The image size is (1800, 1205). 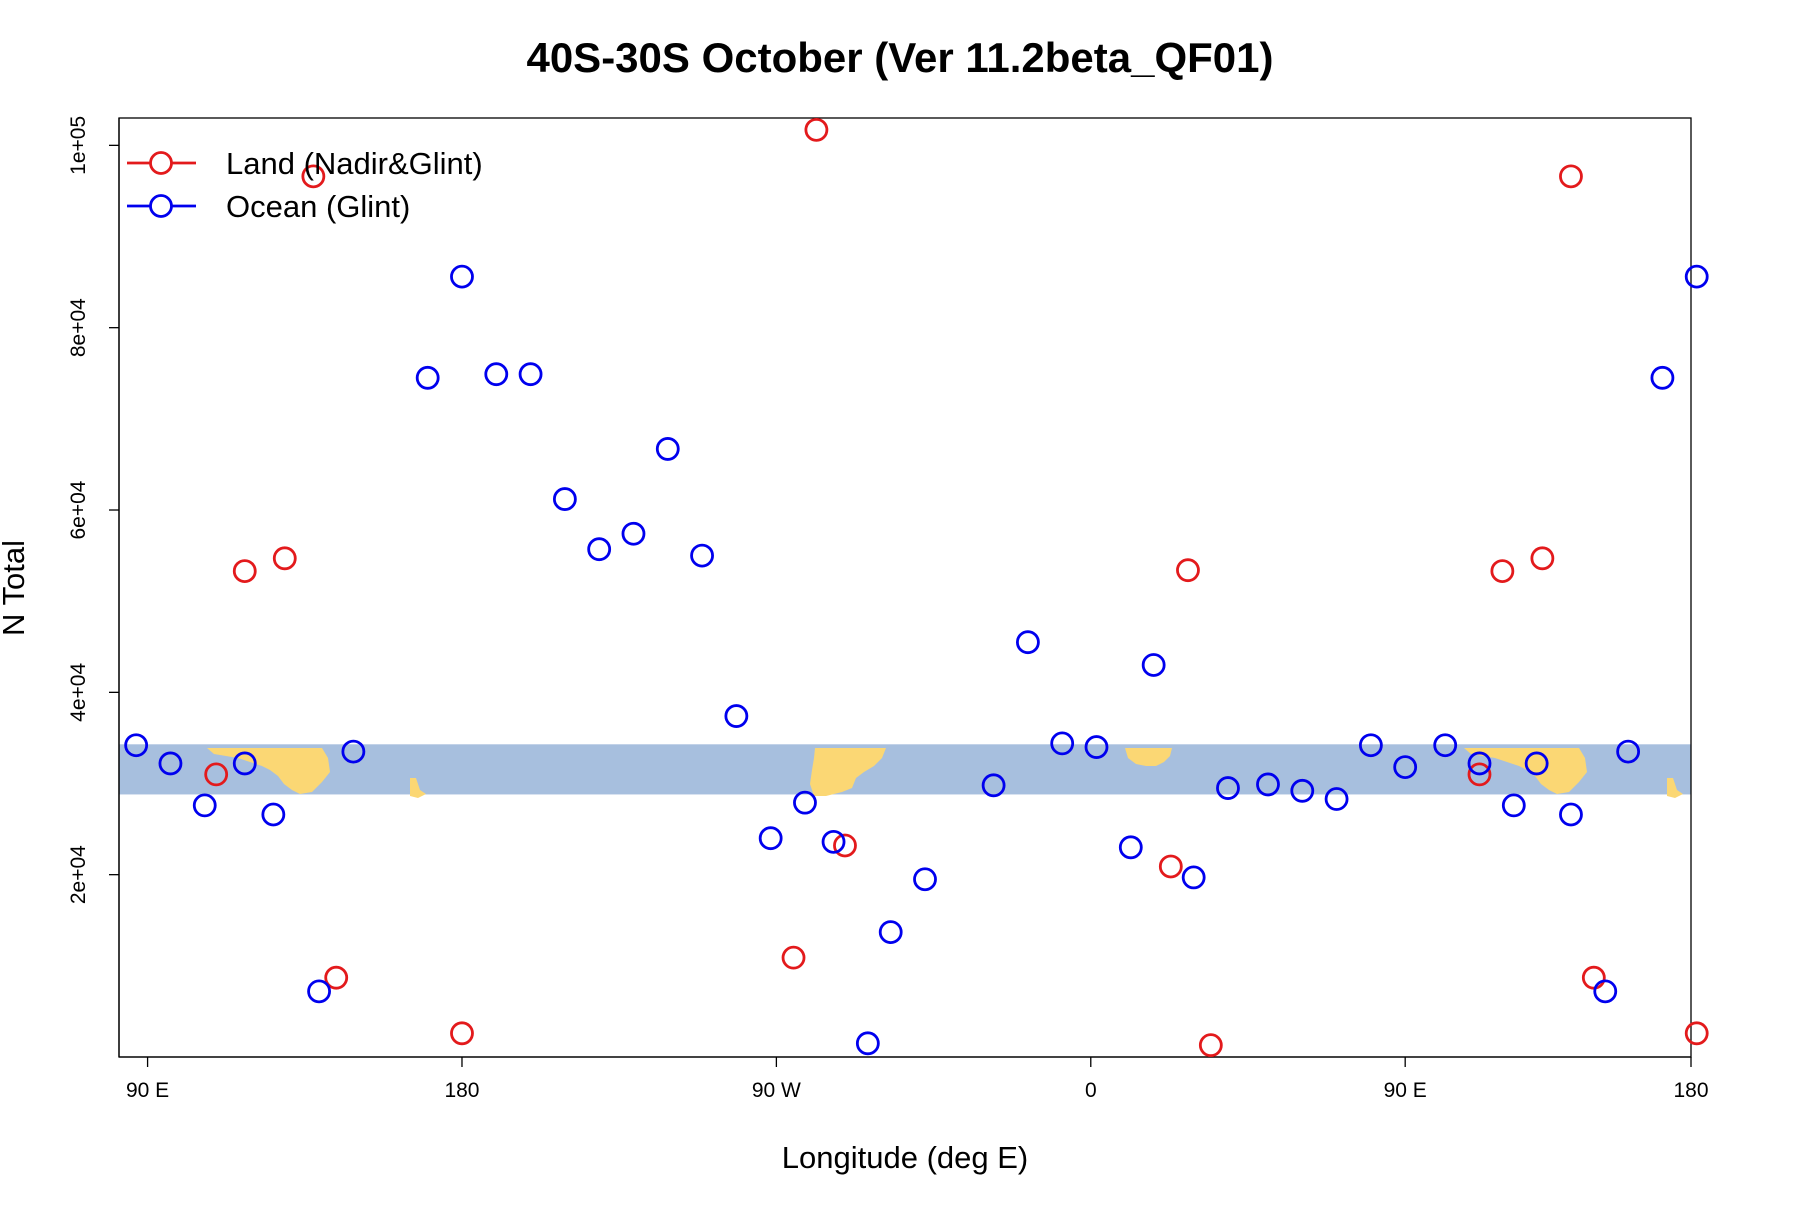 I want to click on land-australia-repeat, so click(x=1525, y=771).